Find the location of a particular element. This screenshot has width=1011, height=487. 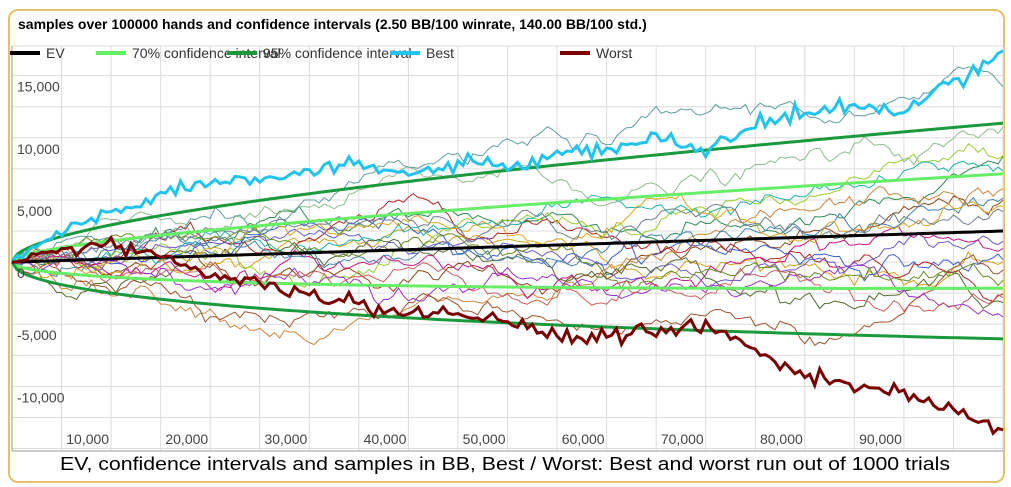

x-tick-label: 80,000 is located at coordinates (781, 439).